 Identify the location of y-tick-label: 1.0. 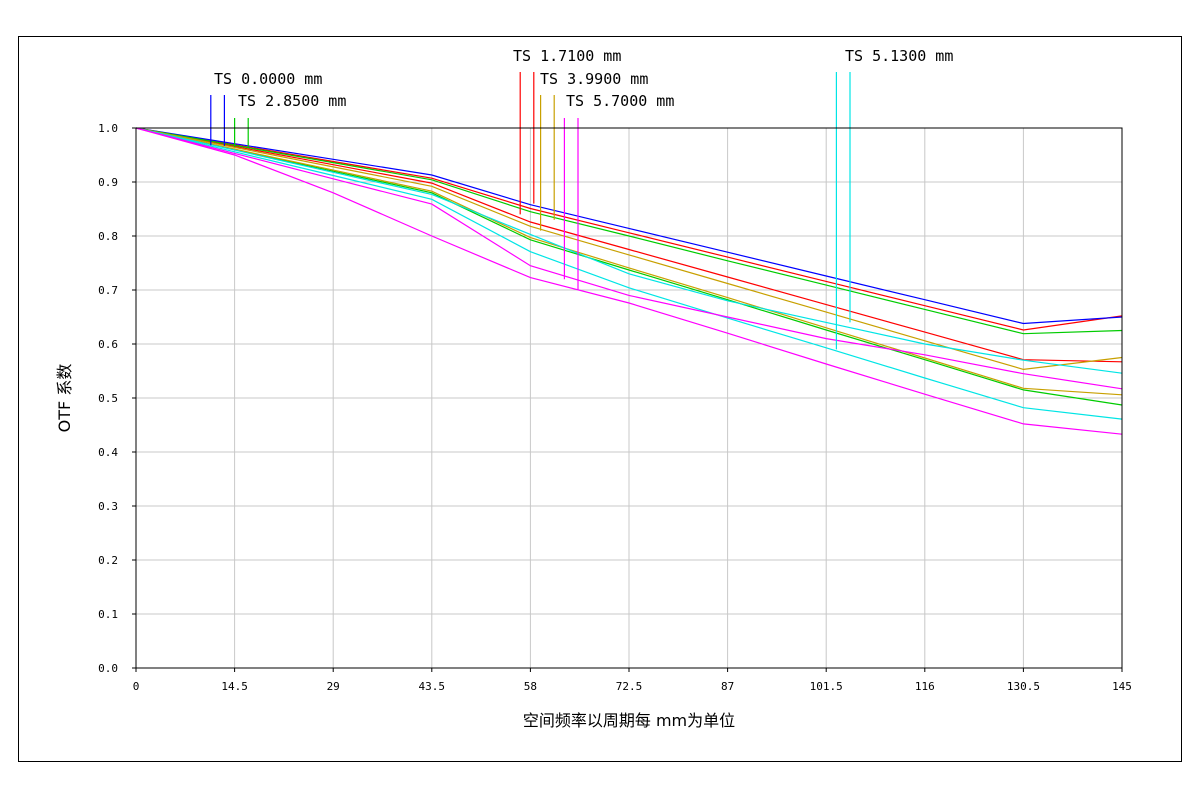
(108, 128).